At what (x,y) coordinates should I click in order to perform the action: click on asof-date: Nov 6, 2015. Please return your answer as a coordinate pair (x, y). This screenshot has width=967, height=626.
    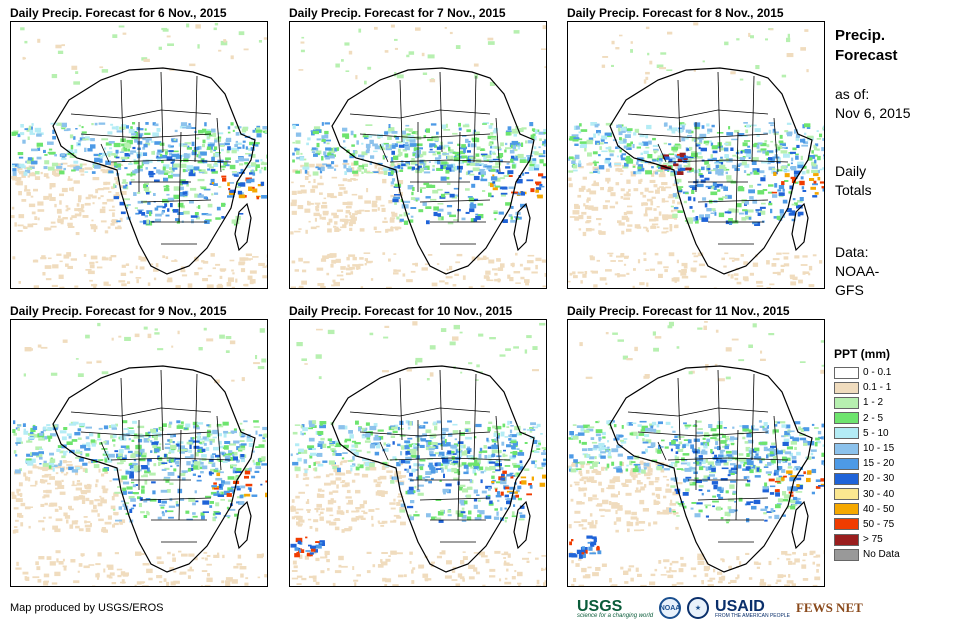
    Looking at the image, I should click on (873, 113).